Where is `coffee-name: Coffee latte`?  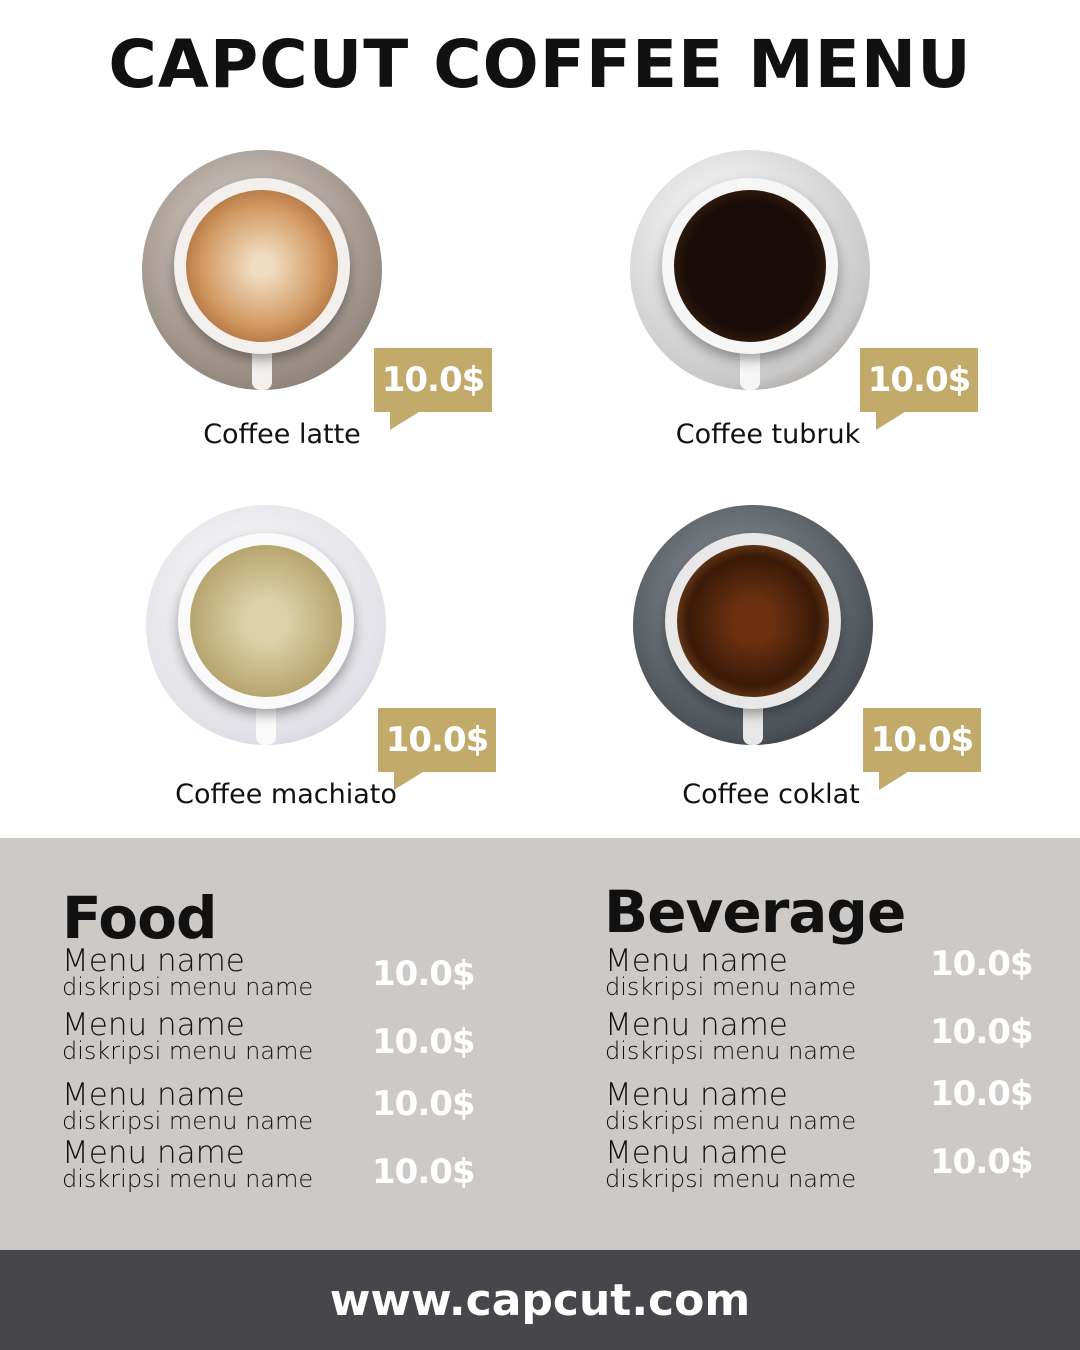
coffee-name: Coffee latte is located at coordinates (282, 434).